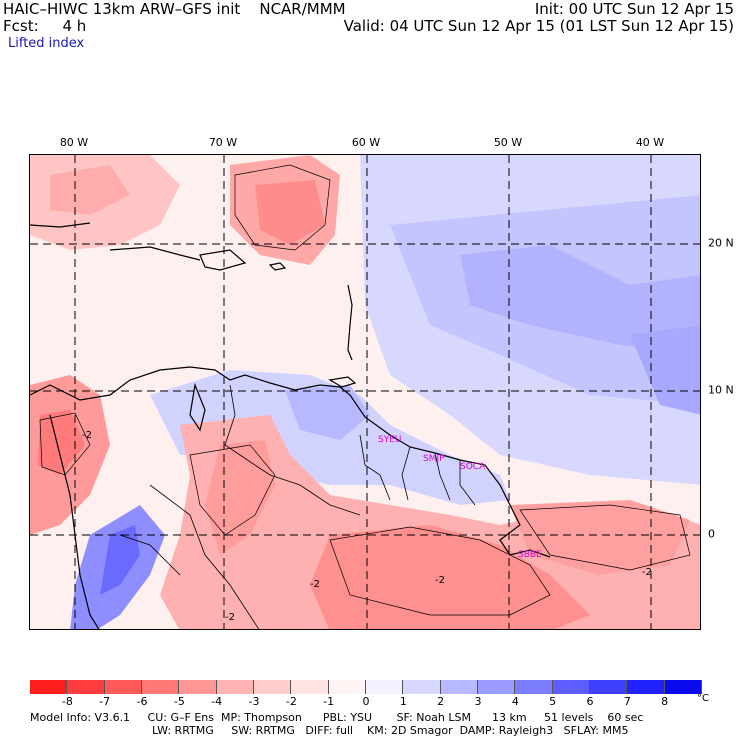 This screenshot has height=740, width=740. Describe the element at coordinates (223, 142) in the screenshot. I see `lon-label-70w: 70 W` at that location.